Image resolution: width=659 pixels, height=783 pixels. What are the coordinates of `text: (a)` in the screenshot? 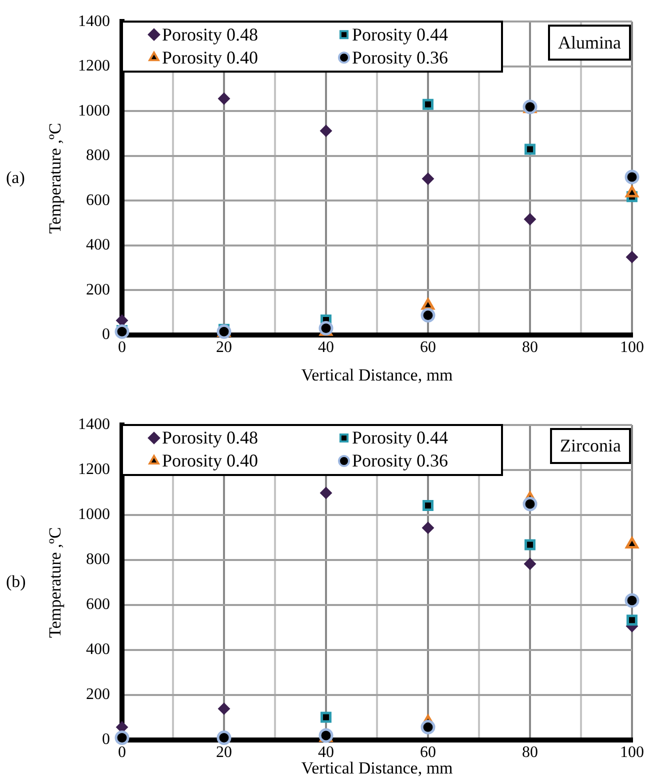 It's located at (15, 177).